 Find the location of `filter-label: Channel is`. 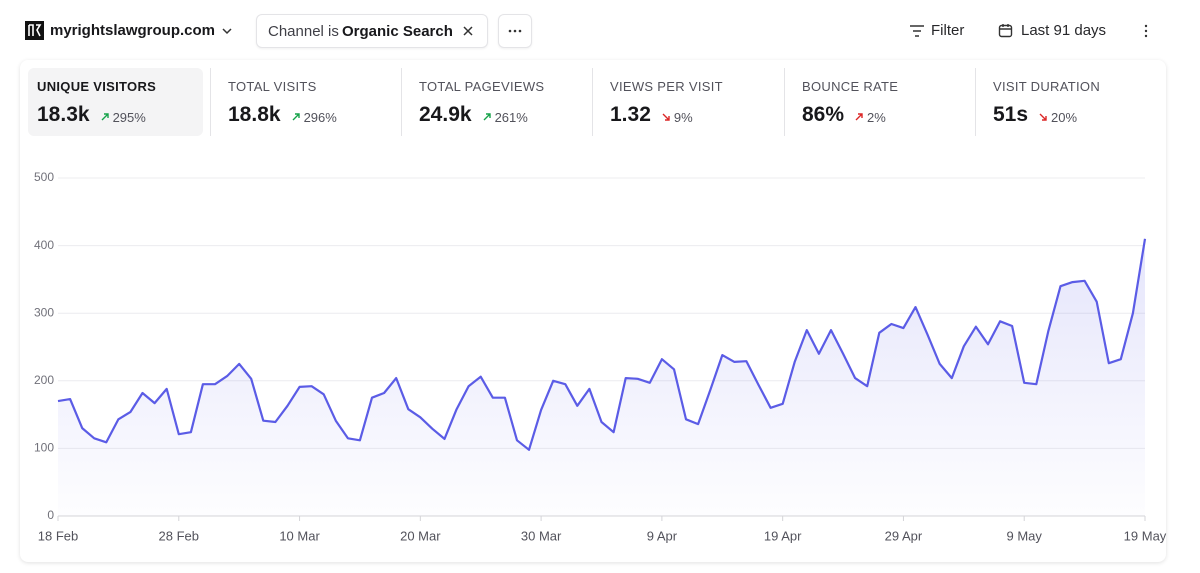

filter-label: Channel is is located at coordinates (303, 31).